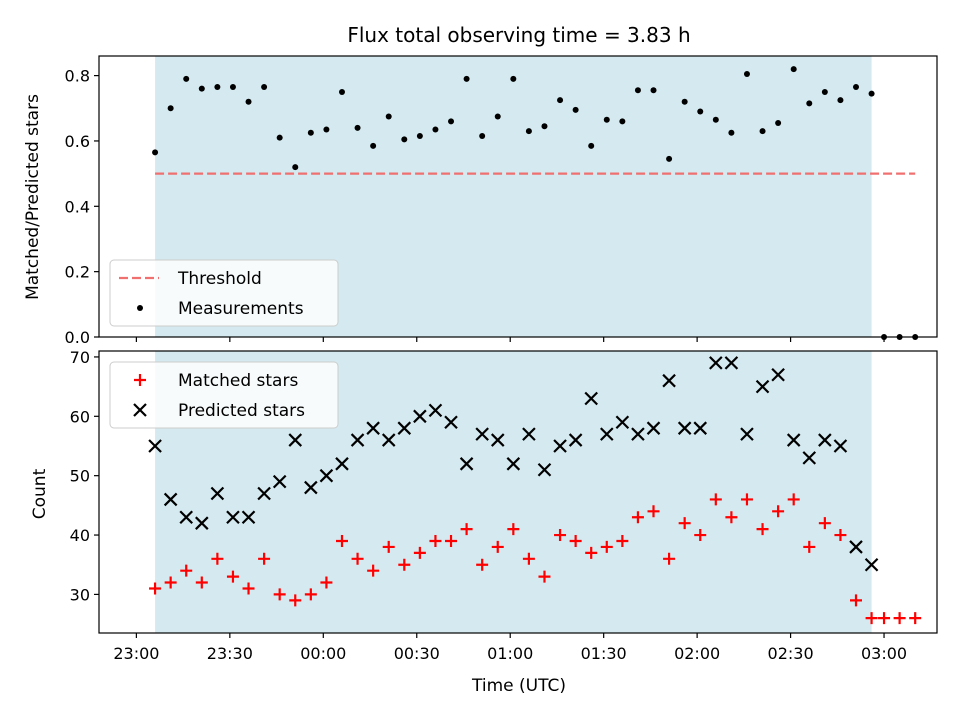 The image size is (960, 720). Describe the element at coordinates (884, 653) in the screenshot. I see `x-tick-label: 03:00` at that location.